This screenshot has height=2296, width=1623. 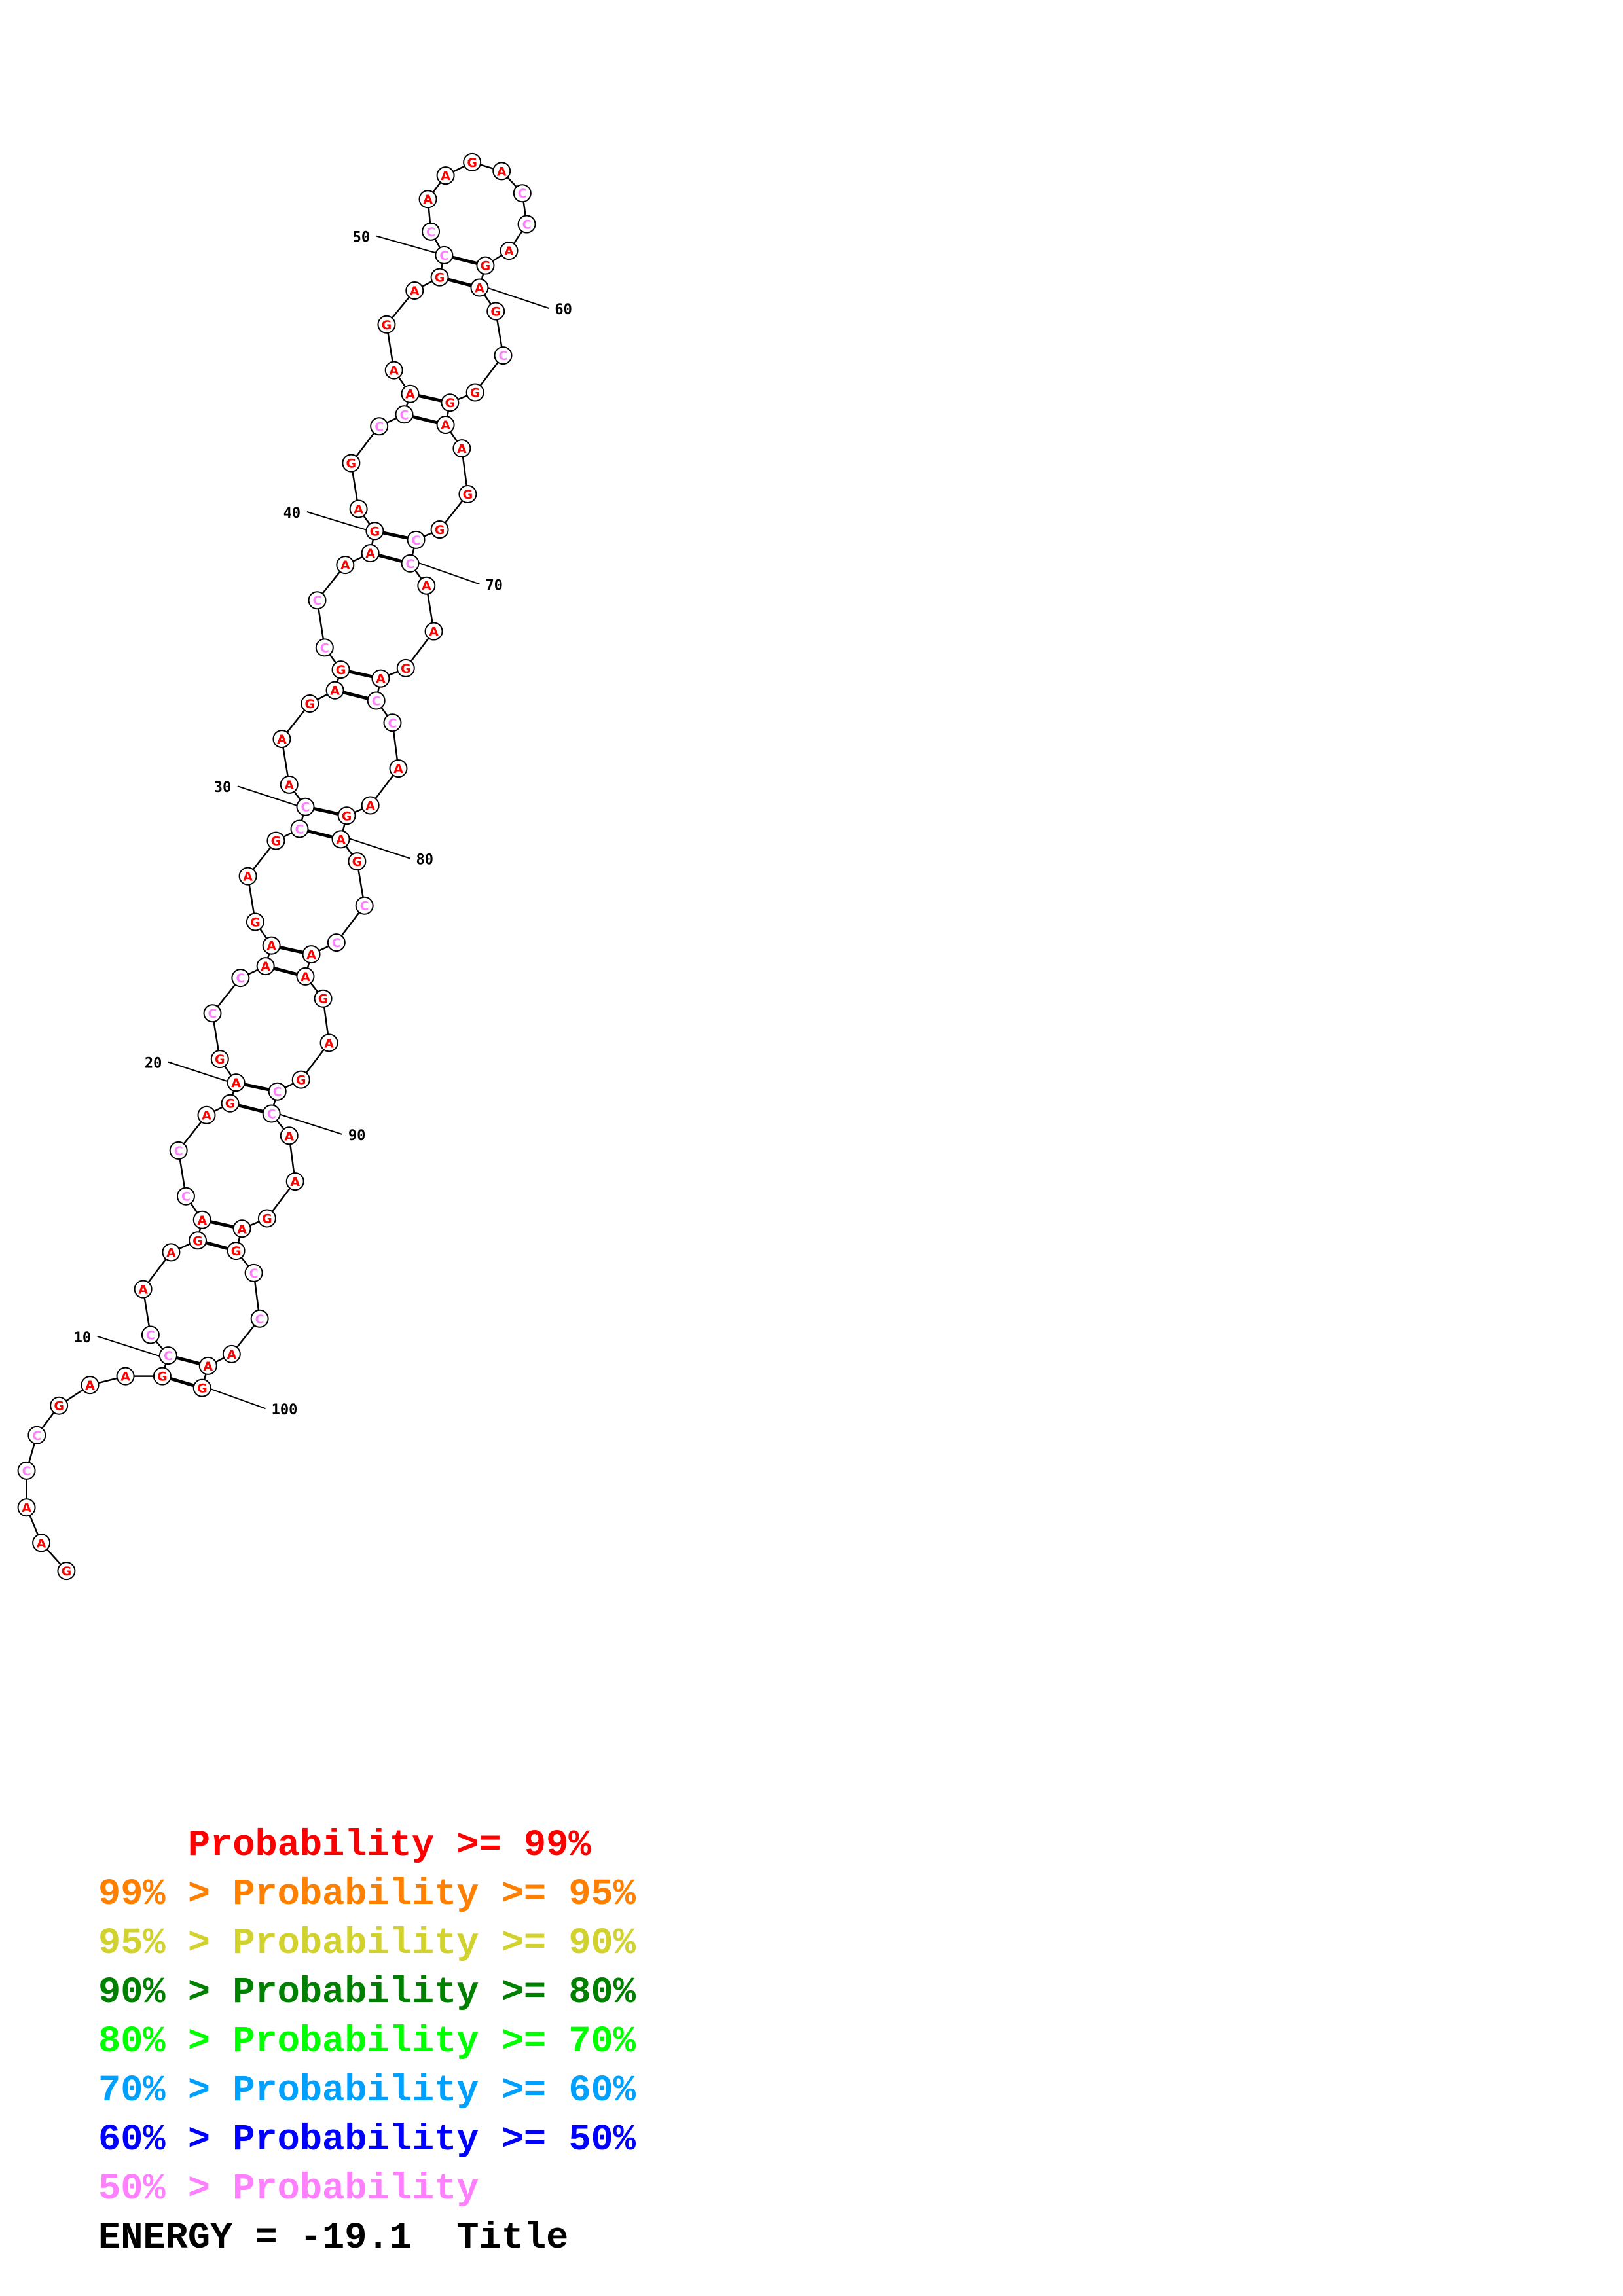 I want to click on index-label: 10, so click(x=83, y=1338).